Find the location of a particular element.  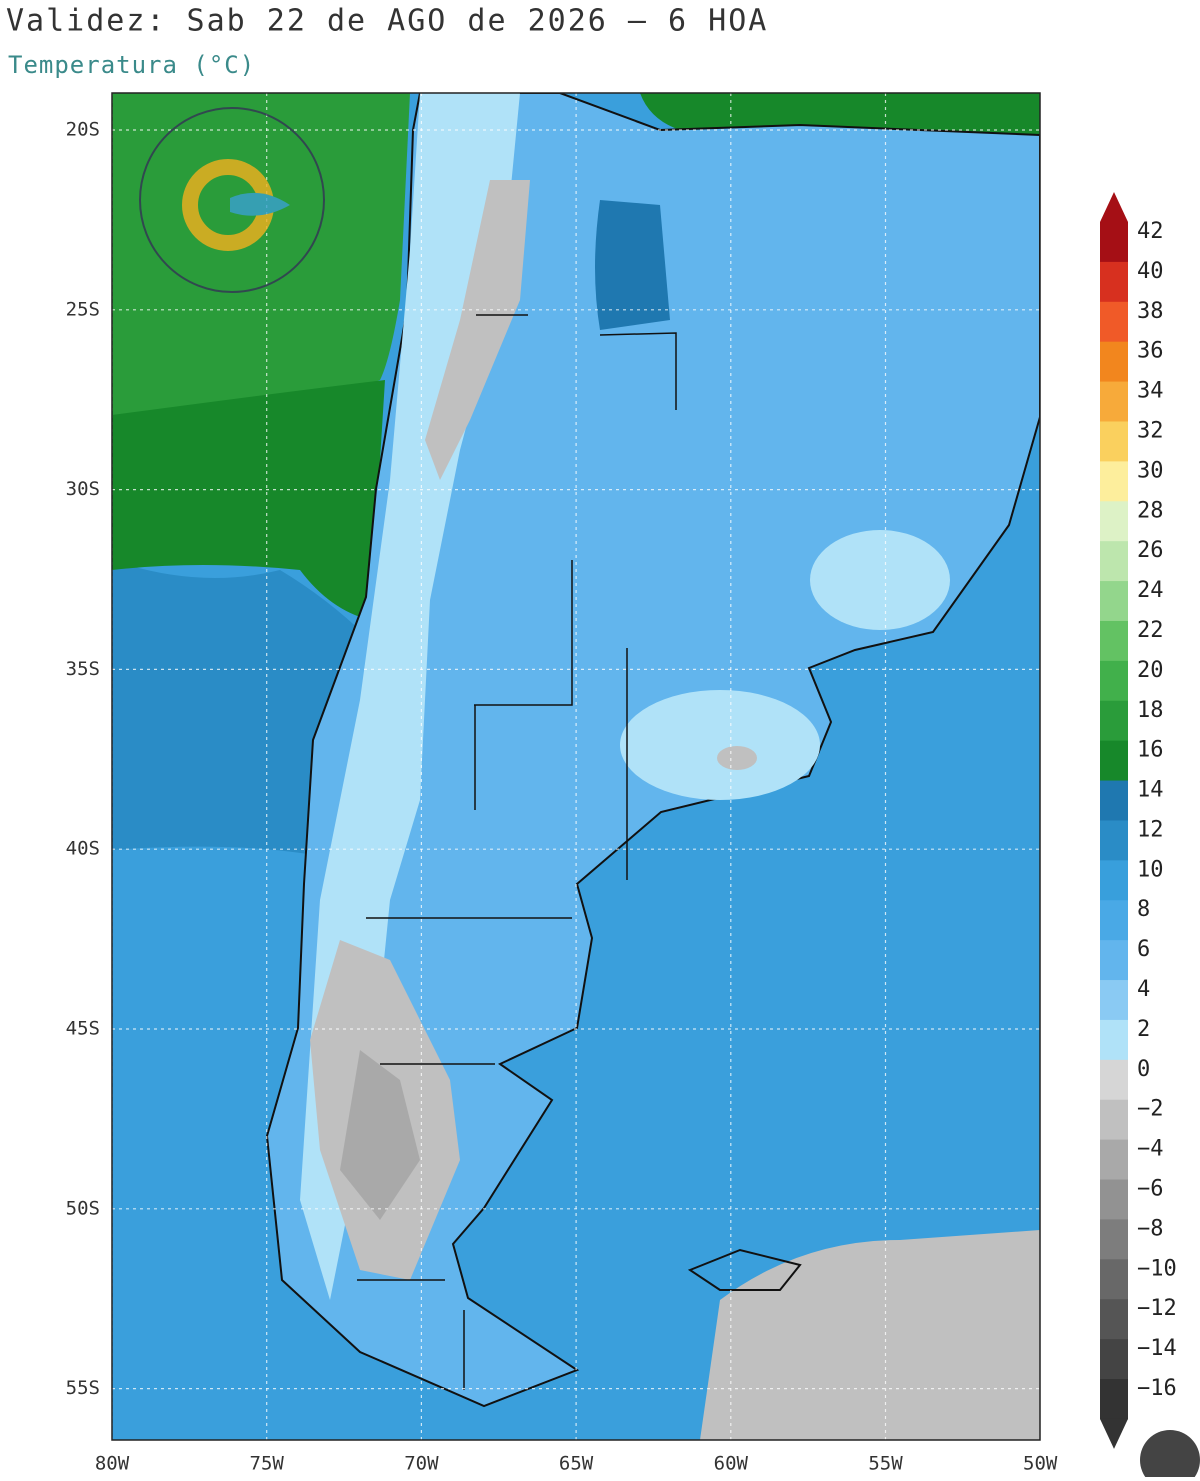

colorbar-label: −14 is located at coordinates (1157, 1348).